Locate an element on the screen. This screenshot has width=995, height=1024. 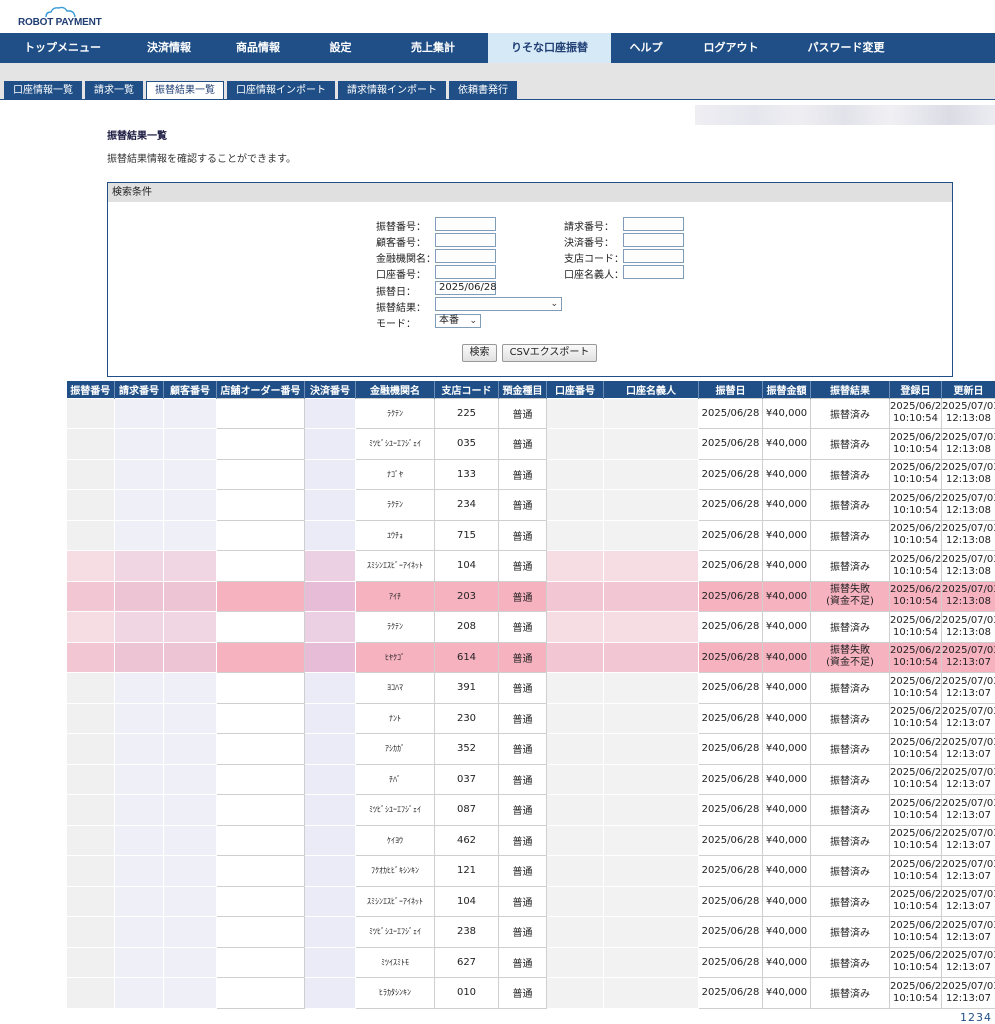
invoice-no-input is located at coordinates (653, 224).